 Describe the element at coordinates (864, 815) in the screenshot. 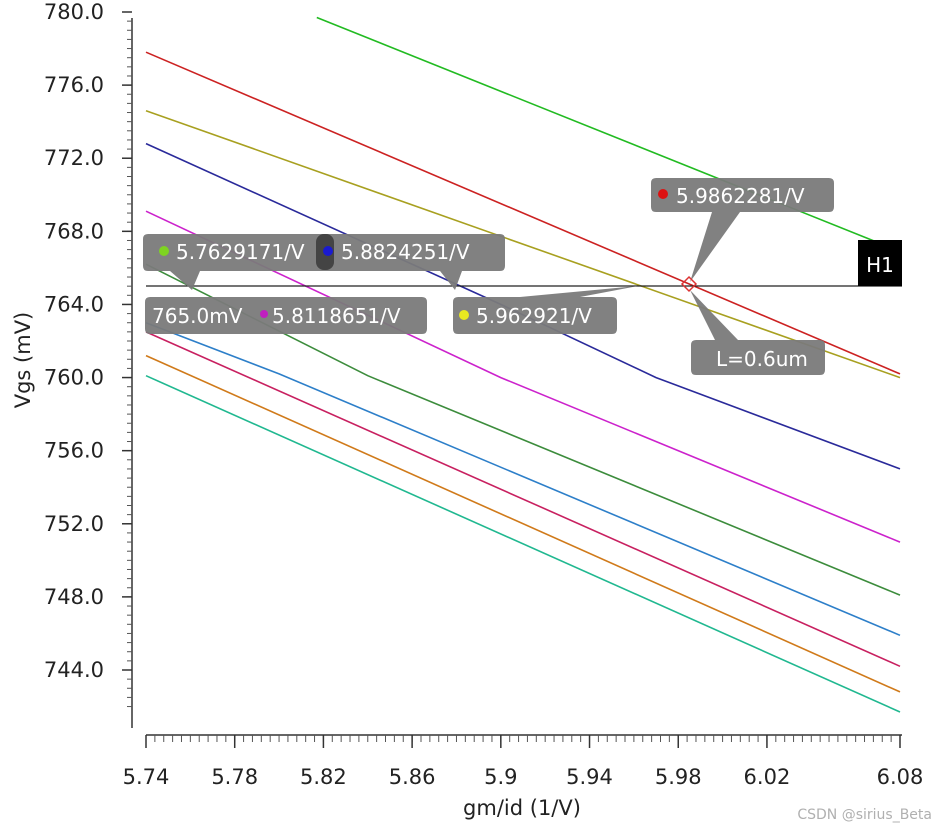

I see `watermark: CSDN @sirius_Beta` at that location.